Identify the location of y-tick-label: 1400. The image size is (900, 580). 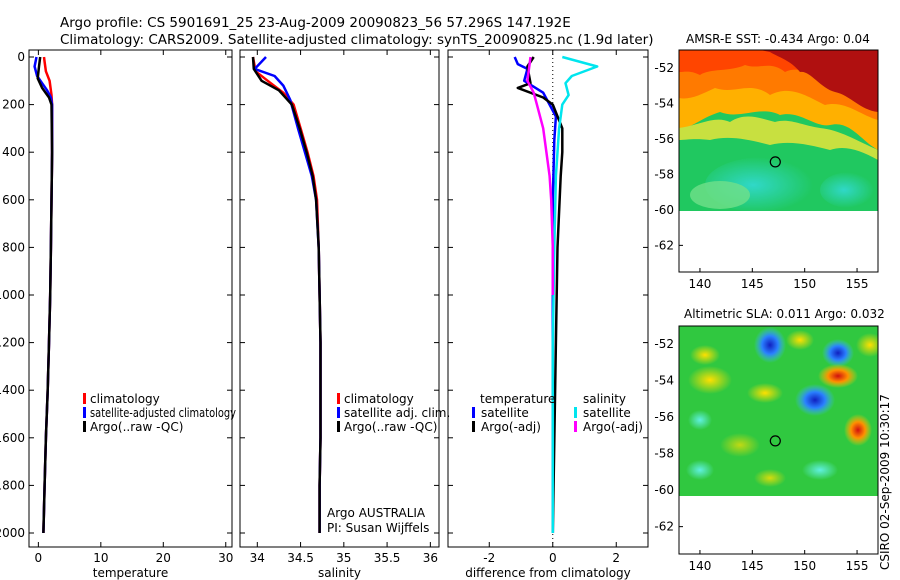
(12, 390).